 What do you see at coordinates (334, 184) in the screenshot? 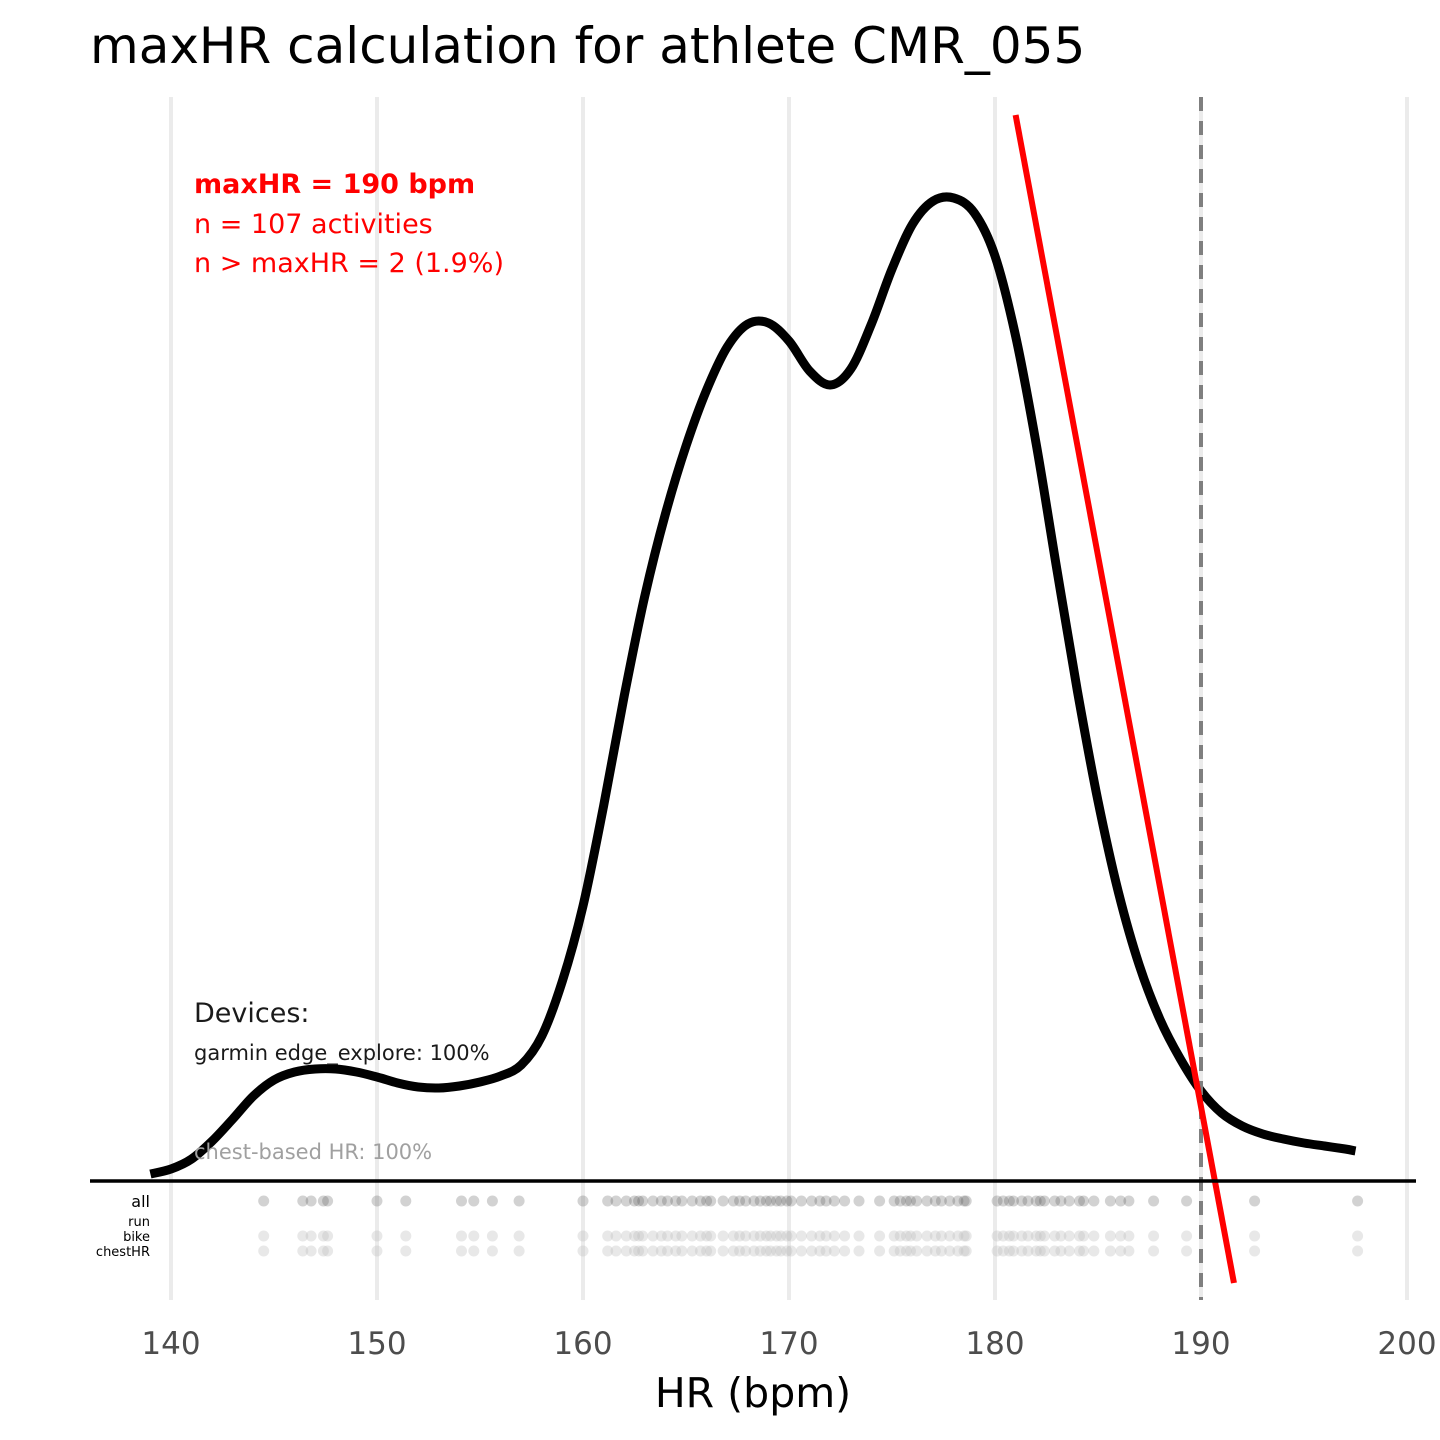
I see `maxhr-label: maxHR = 190 bpm` at bounding box center [334, 184].